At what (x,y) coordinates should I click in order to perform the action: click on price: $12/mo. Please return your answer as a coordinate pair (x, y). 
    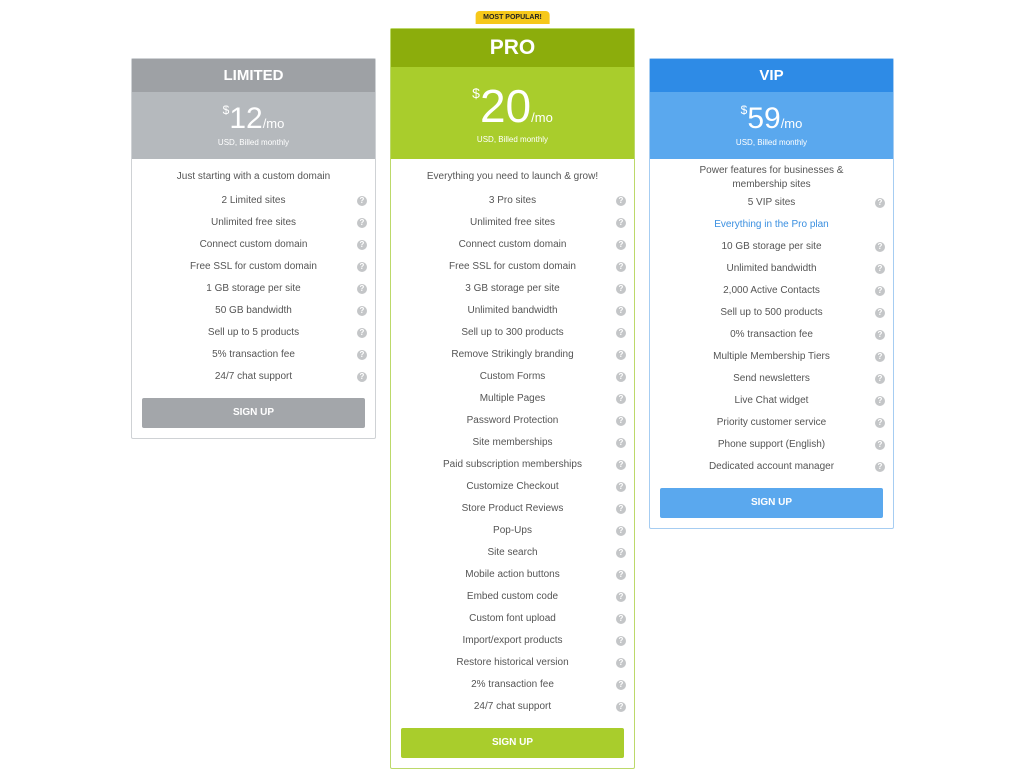
    Looking at the image, I should click on (253, 119).